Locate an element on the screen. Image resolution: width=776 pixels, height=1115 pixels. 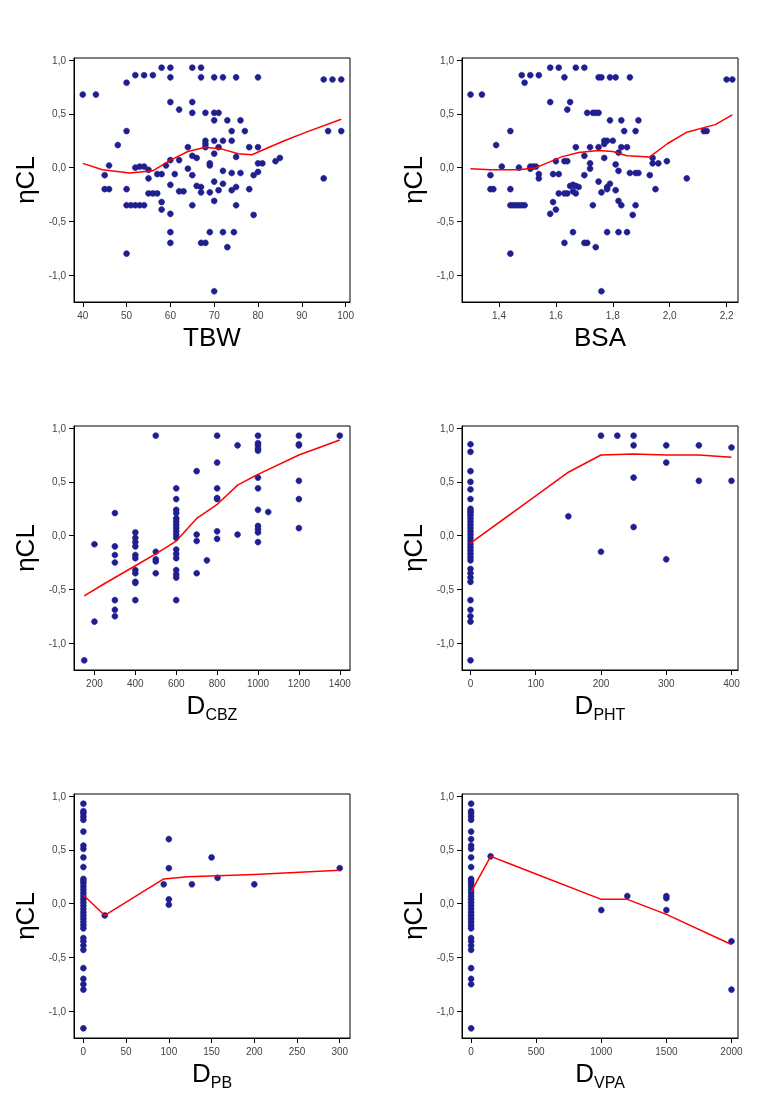
x-tick-label: 500 is located at coordinates (536, 1051).